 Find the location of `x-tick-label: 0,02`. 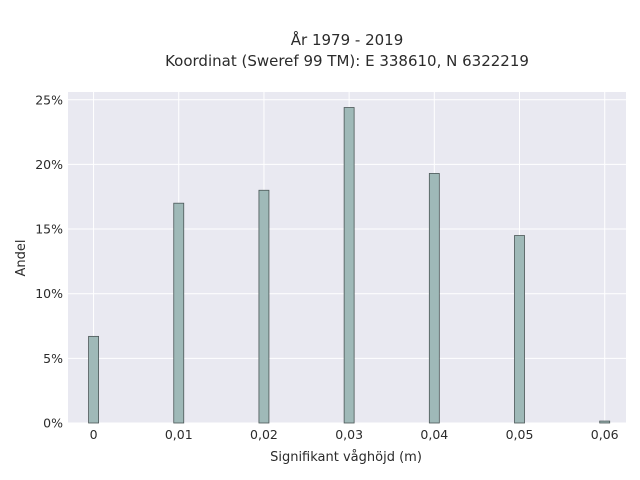

x-tick-label: 0,02 is located at coordinates (264, 434).